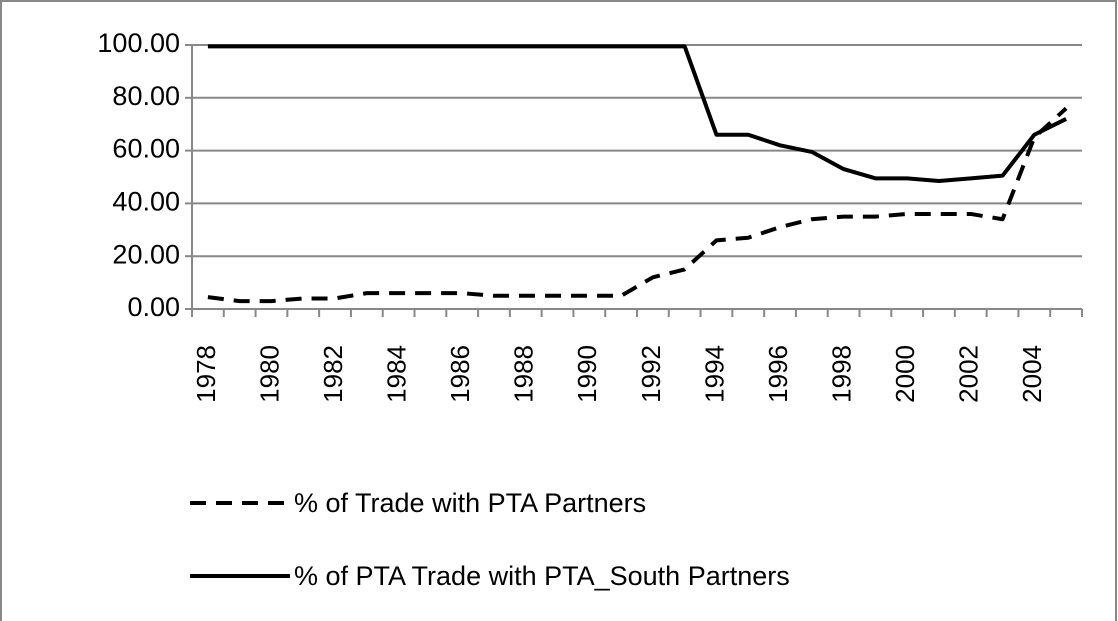 The width and height of the screenshot is (1118, 621). Describe the element at coordinates (460, 374) in the screenshot. I see `x-tick-label: 1986` at that location.